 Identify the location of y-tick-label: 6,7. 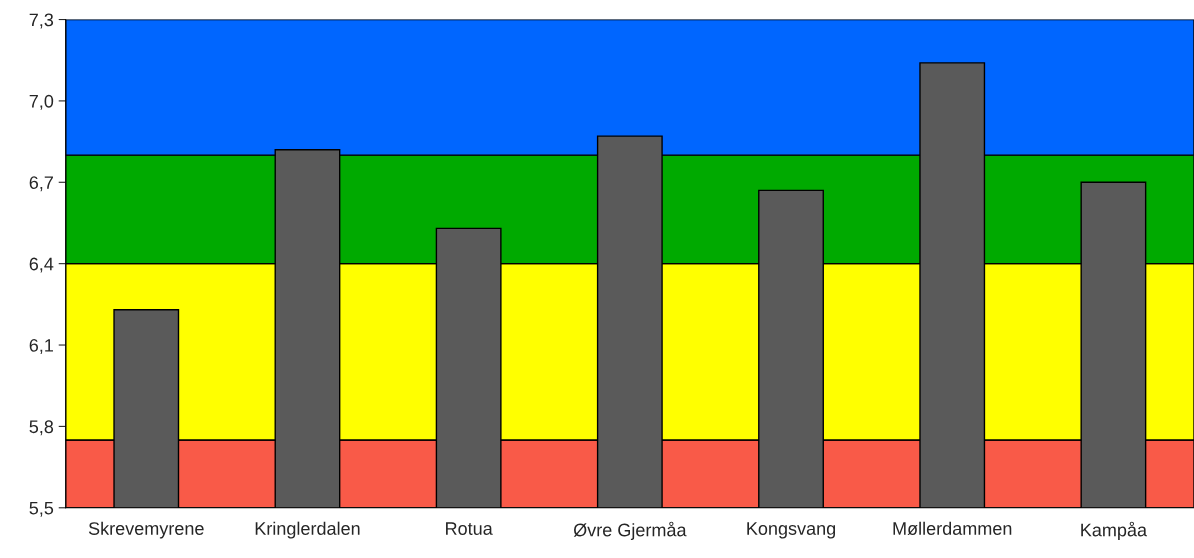
(41, 184).